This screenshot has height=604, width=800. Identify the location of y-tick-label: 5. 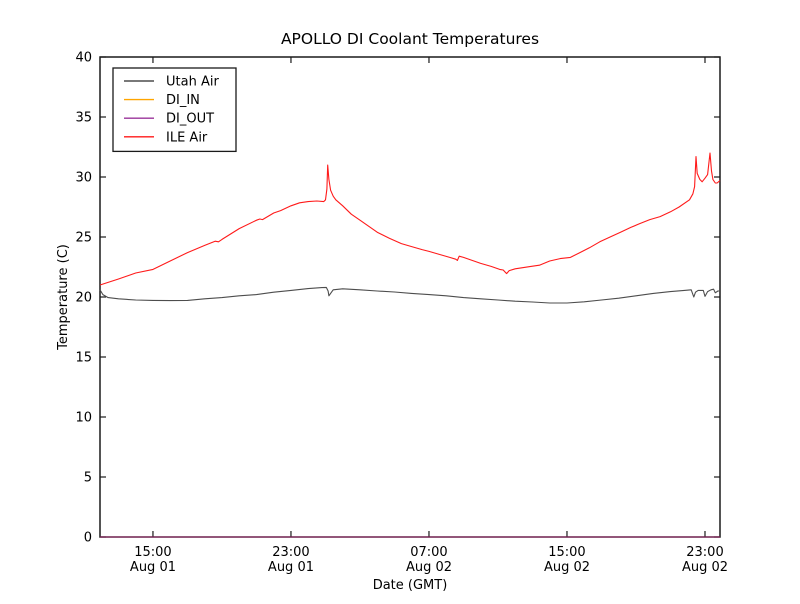
(88, 478).